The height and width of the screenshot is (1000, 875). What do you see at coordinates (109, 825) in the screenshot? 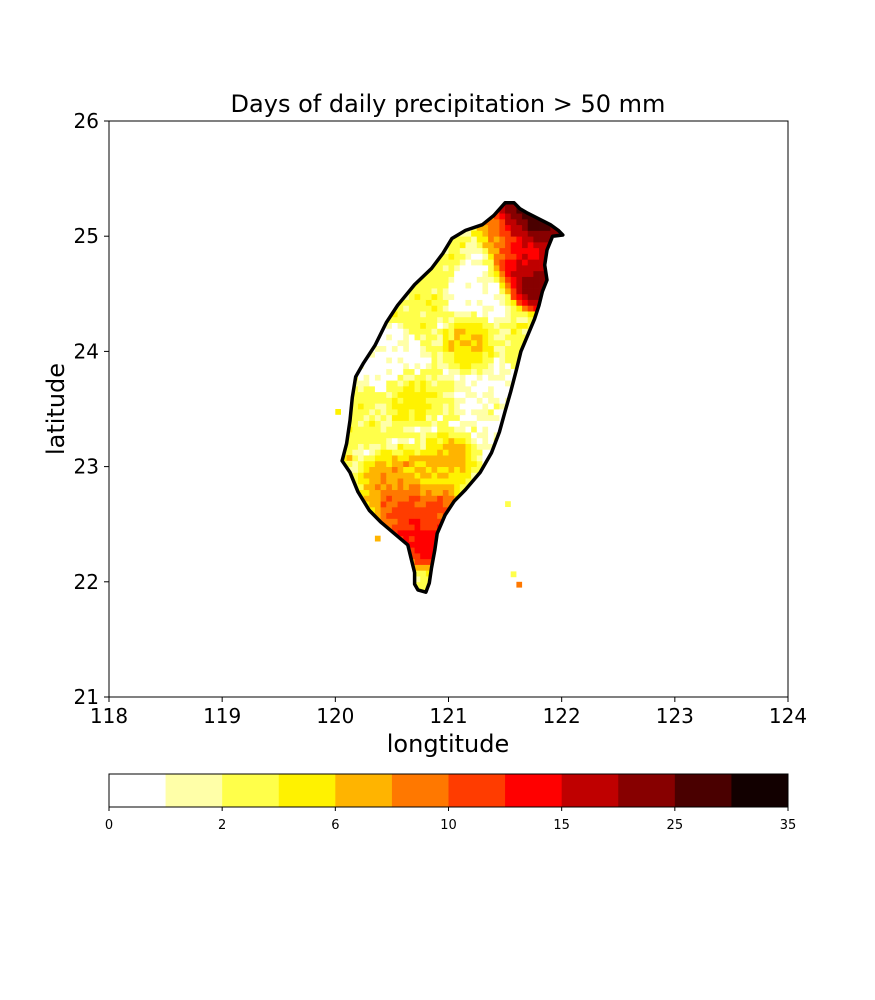
I see `colorbar-tick-label: 0` at bounding box center [109, 825].